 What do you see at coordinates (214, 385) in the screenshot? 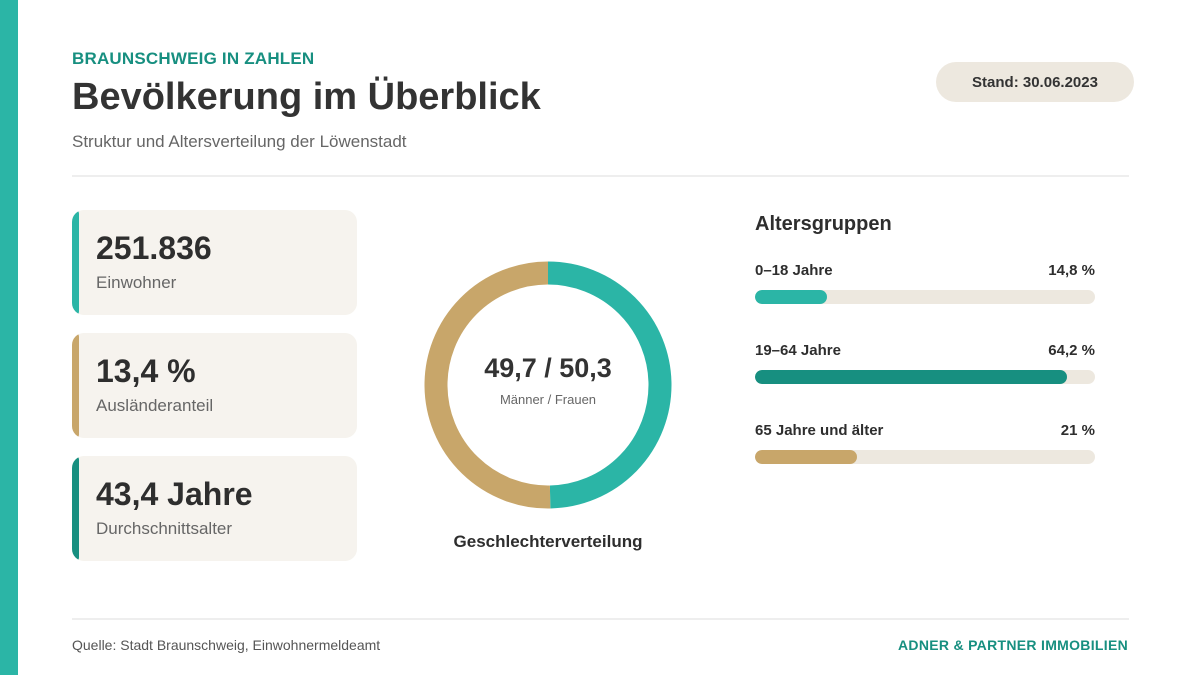
I see `kpi-card-auslaenderanteil: 13,4 % Ausländeranteil` at bounding box center [214, 385].